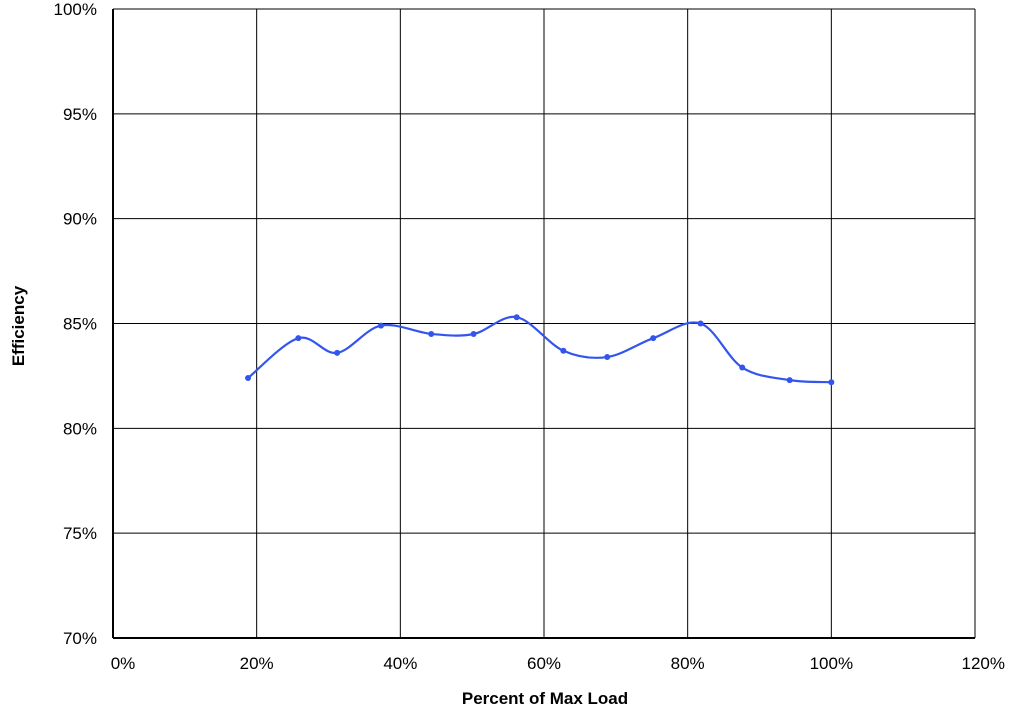 The width and height of the screenshot is (1013, 717). I want to click on y-tick-label: 100%, so click(75, 9).